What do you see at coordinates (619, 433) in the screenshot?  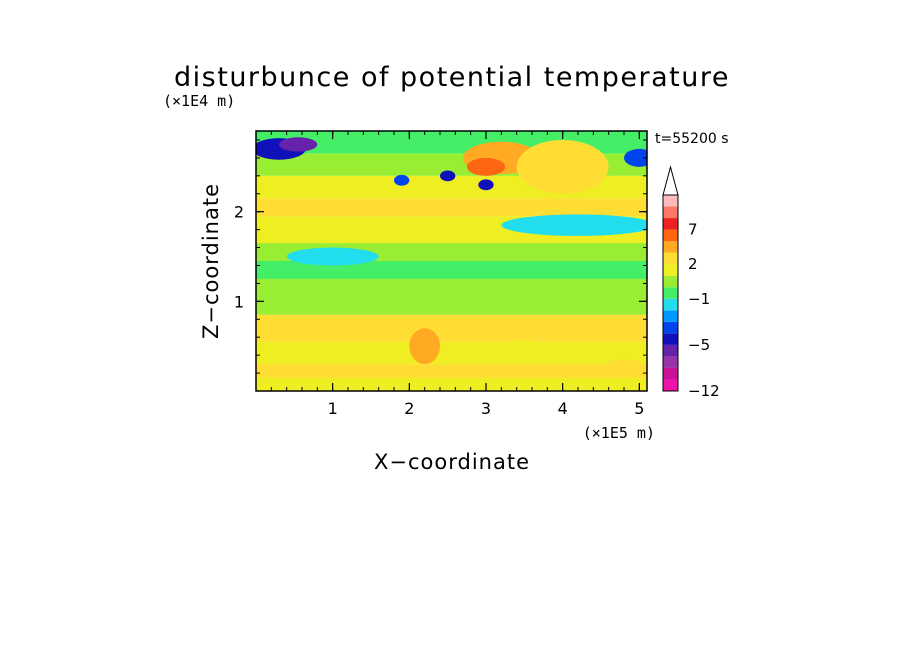 I see `x-unit-label: (×1E5 m)` at bounding box center [619, 433].